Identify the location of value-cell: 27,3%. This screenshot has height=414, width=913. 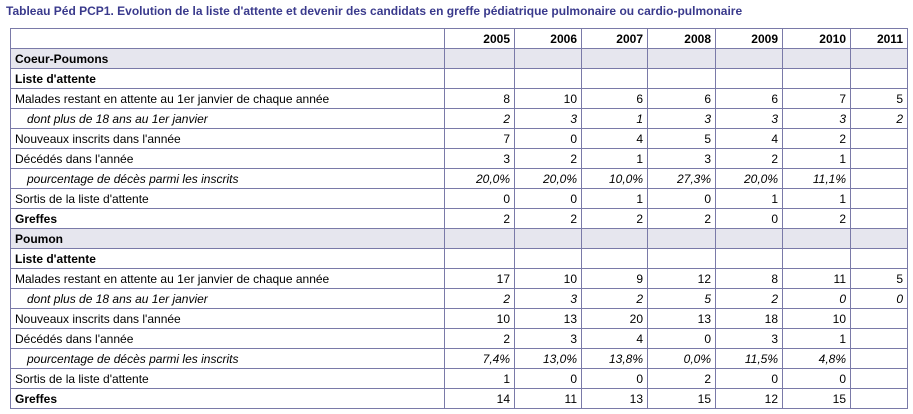
(681, 178).